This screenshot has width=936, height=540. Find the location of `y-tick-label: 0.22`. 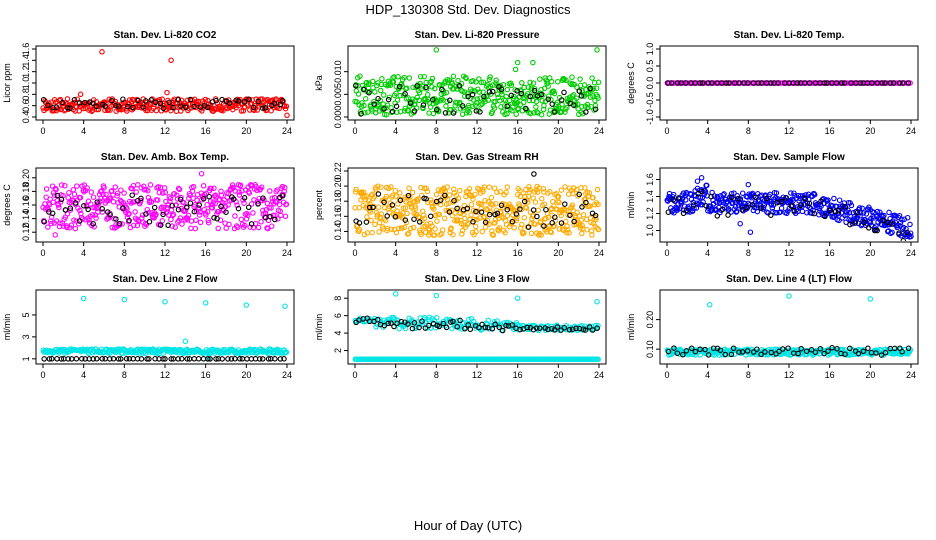

y-tick-label: 0.22 is located at coordinates (338, 171).